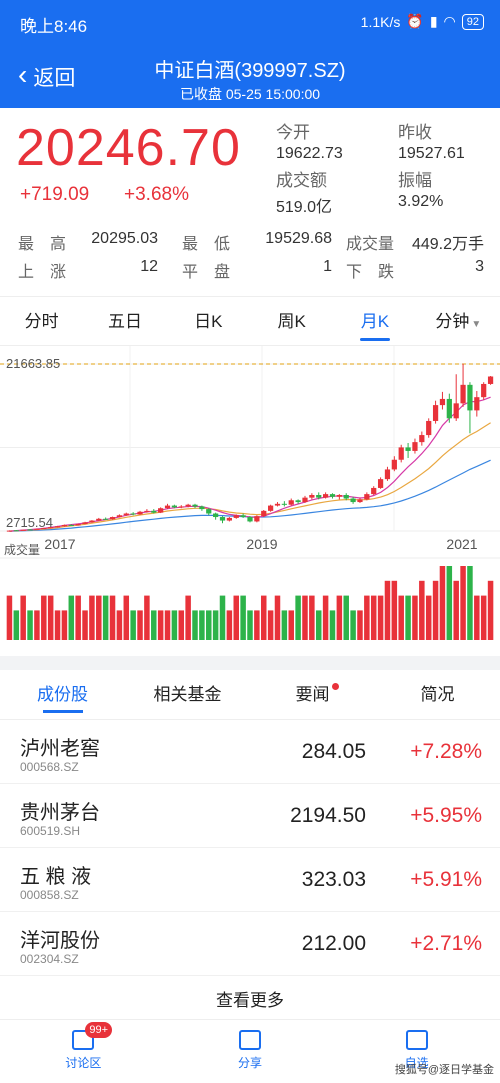  Describe the element at coordinates (250, 71) in the screenshot. I see `page-title: 中证白酒(399997.SZ)` at that location.